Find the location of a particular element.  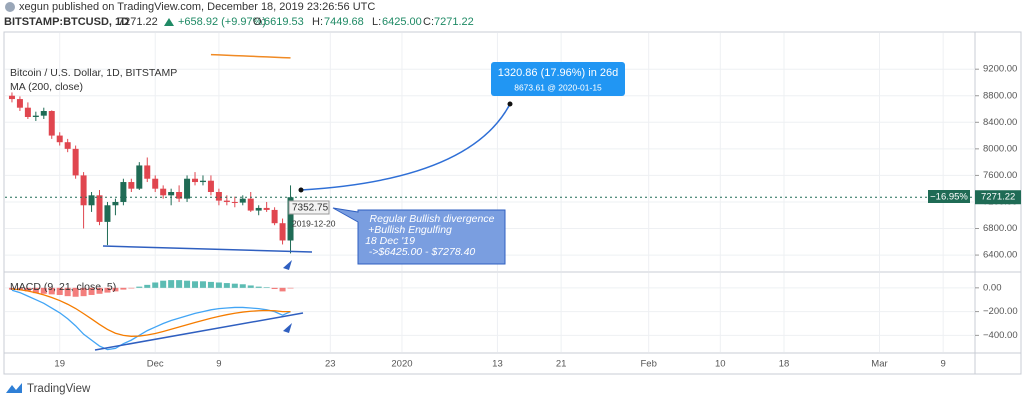

x-tick-label: 2020 is located at coordinates (401, 364).